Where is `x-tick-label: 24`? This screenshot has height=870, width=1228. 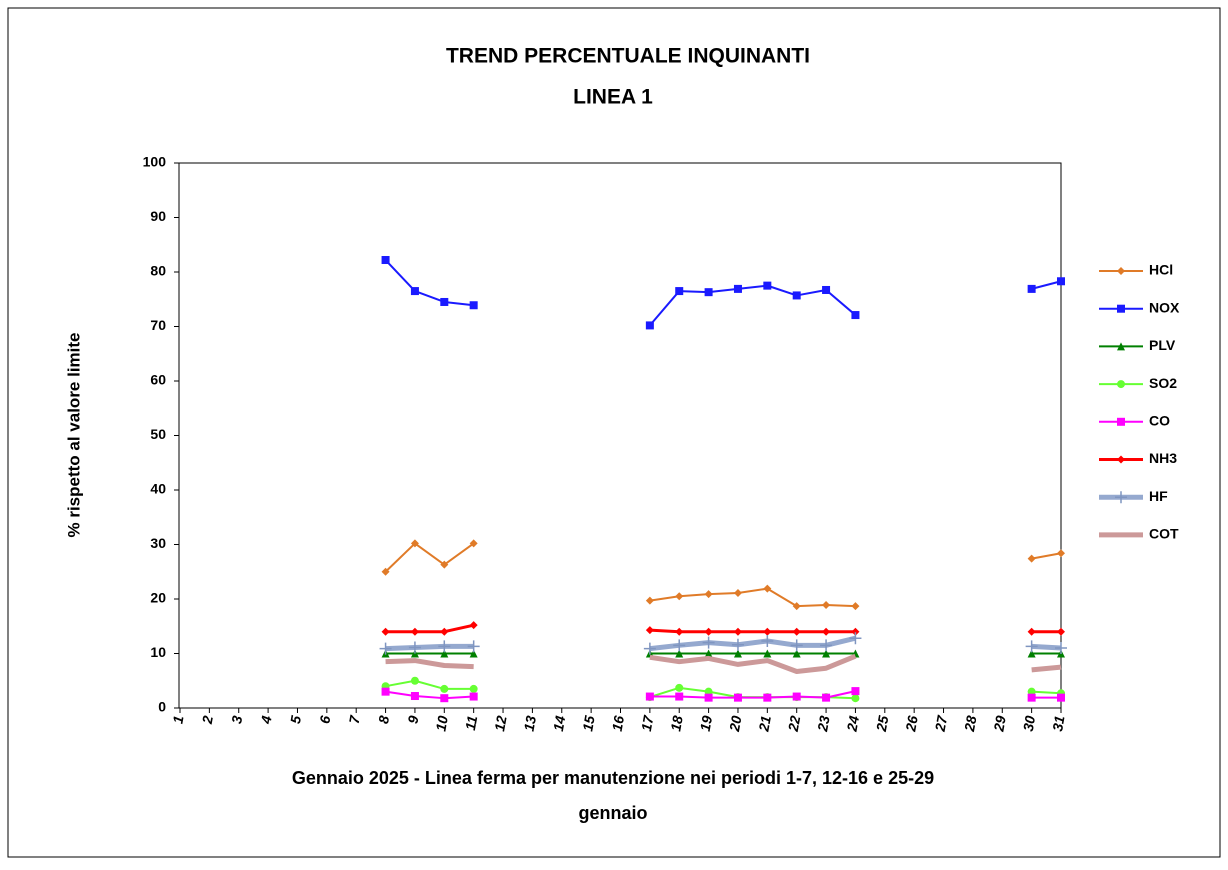
x-tick-label: 24 is located at coordinates (852, 723).